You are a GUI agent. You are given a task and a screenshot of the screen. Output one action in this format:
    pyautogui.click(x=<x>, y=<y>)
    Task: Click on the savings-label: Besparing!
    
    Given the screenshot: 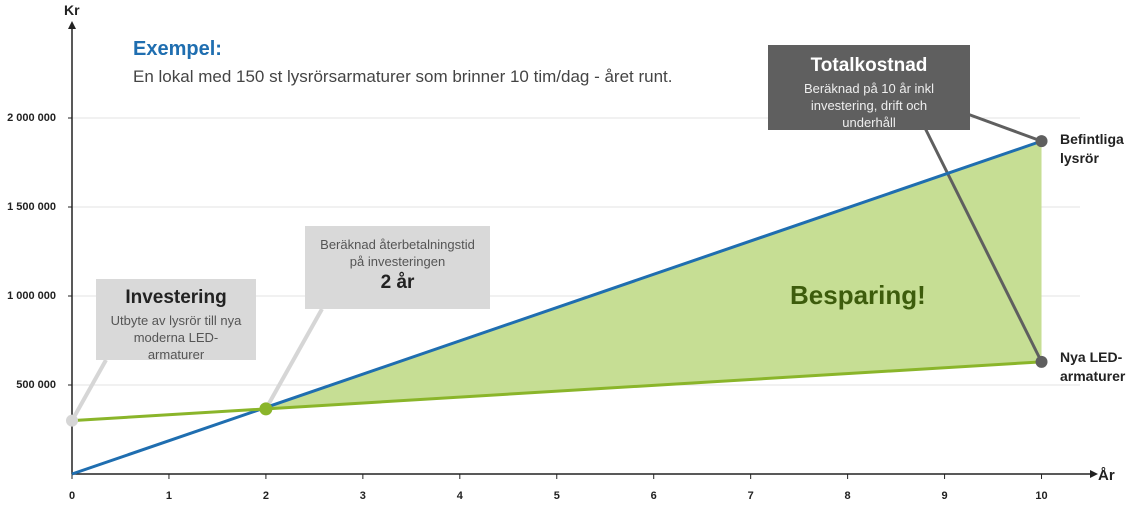 What is the action you would take?
    pyautogui.click(x=858, y=295)
    